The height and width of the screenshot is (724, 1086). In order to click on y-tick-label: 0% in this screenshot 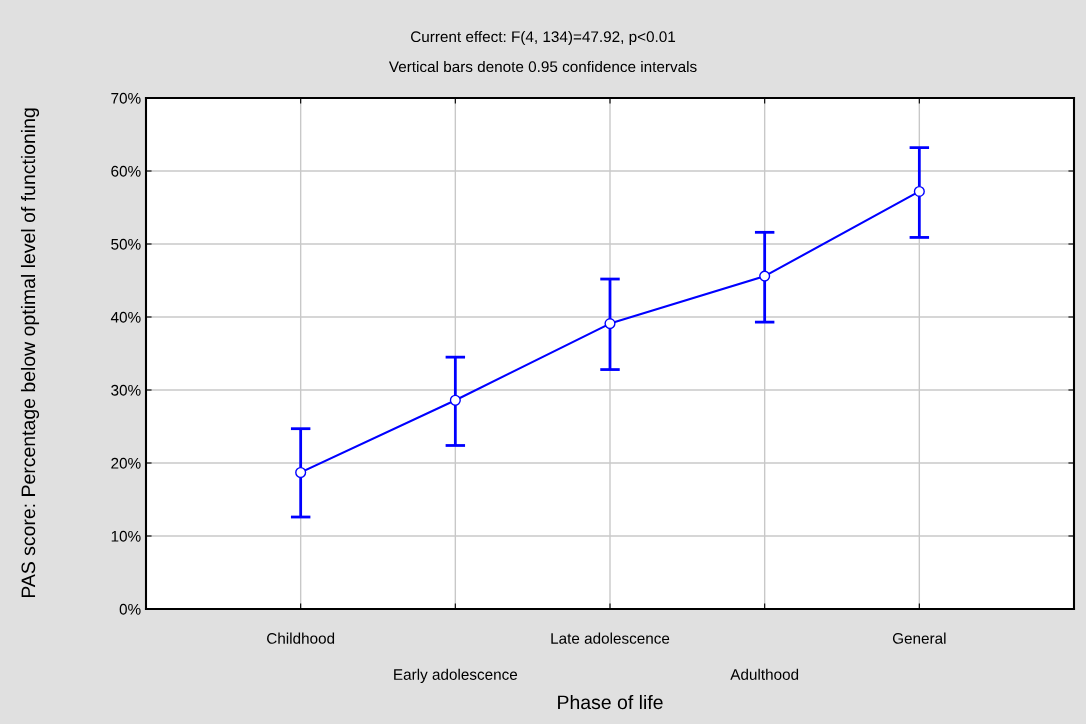, I will do `click(130, 609)`.